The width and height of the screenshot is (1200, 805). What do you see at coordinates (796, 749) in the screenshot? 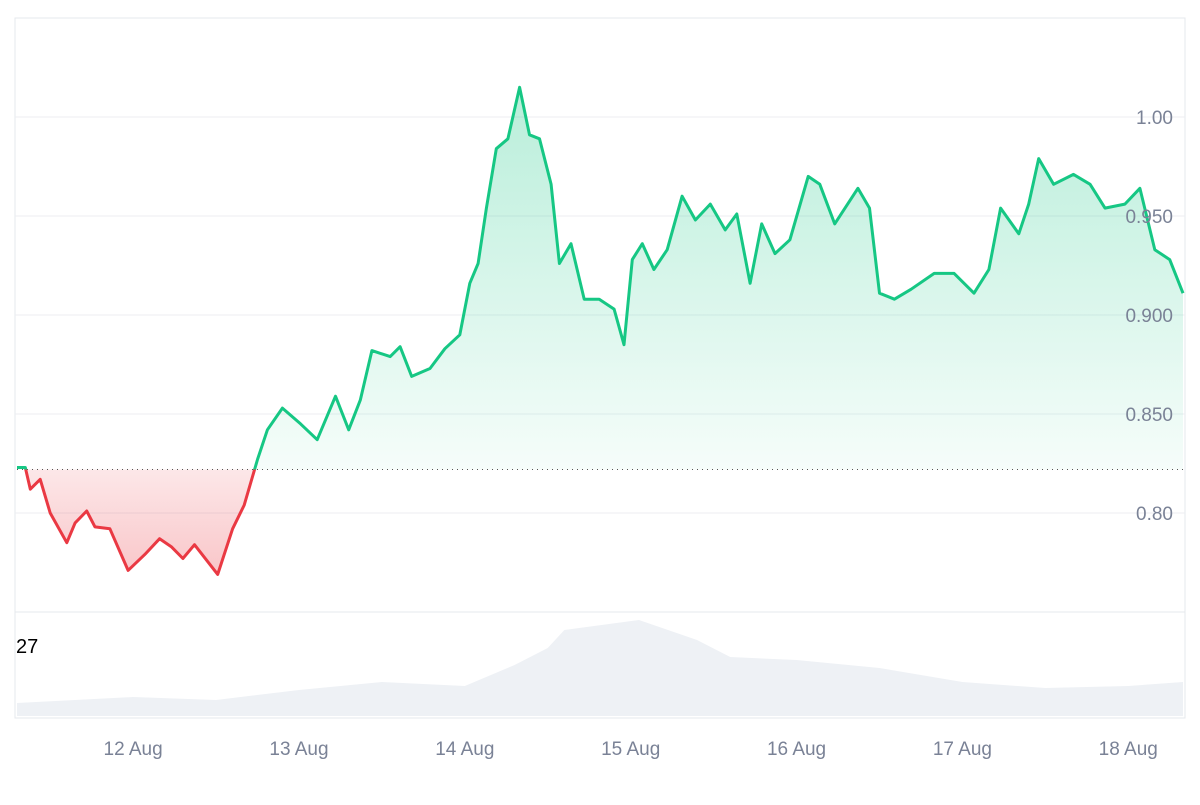
I see `x-tick-label: 16 Aug` at bounding box center [796, 749].